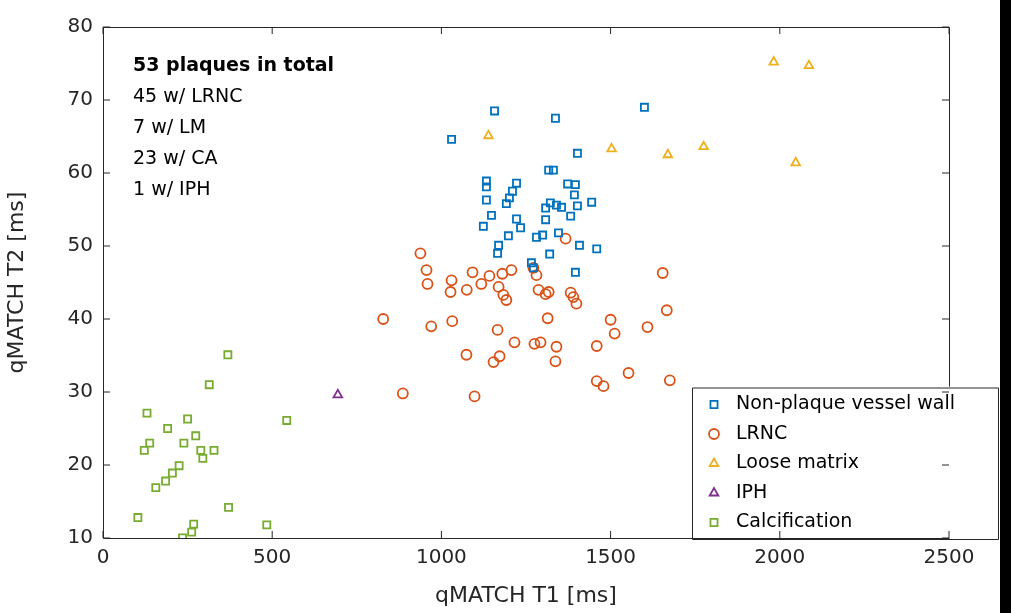 This screenshot has width=1011, height=613. I want to click on y-tick-label: 30, so click(80, 390).